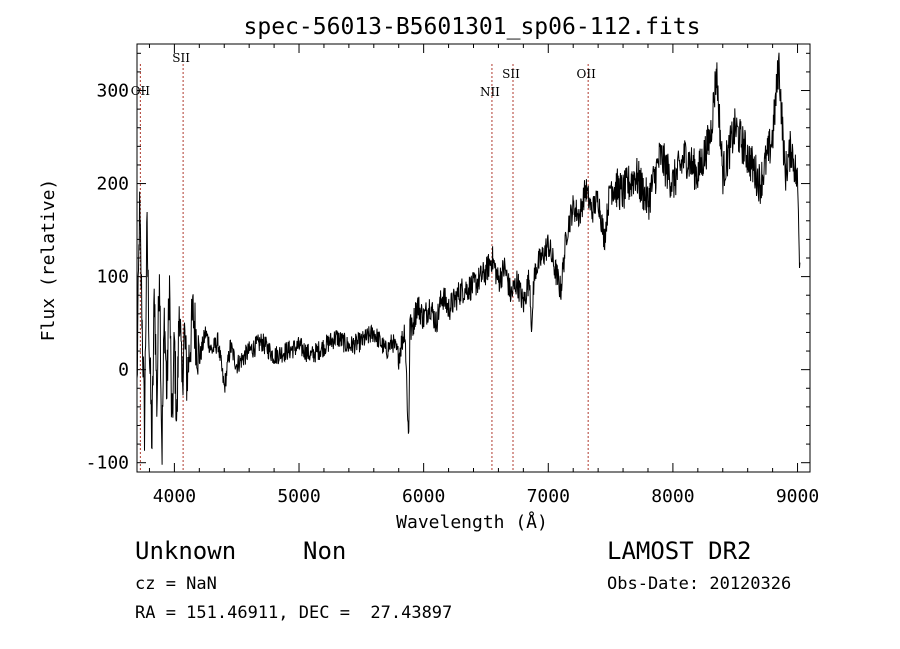 Image resolution: width=900 pixels, height=649 pixels. What do you see at coordinates (123, 370) in the screenshot?
I see `y-tick-label: 0` at bounding box center [123, 370].